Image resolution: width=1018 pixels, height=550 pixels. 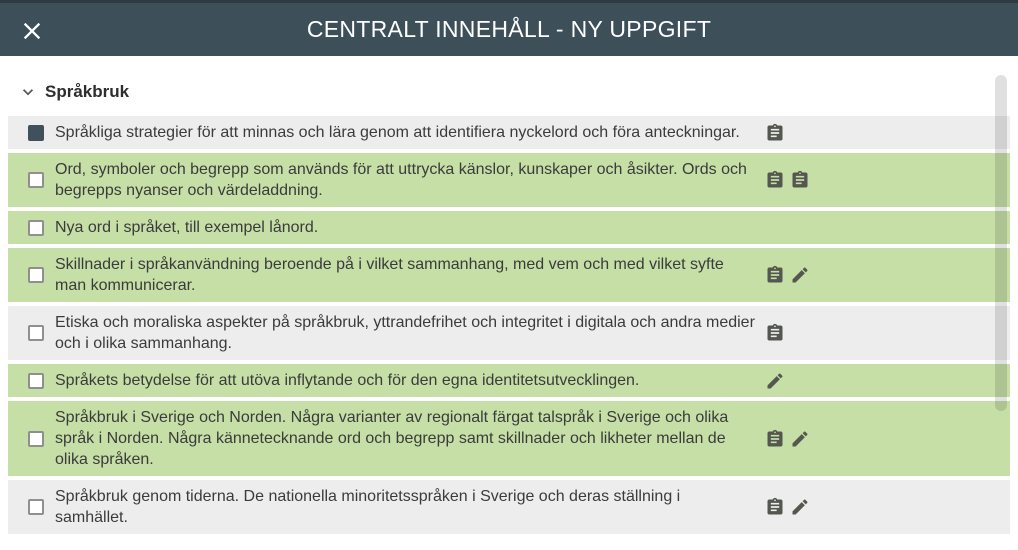 I want to click on scrollbar-thumb, so click(x=1001, y=243).